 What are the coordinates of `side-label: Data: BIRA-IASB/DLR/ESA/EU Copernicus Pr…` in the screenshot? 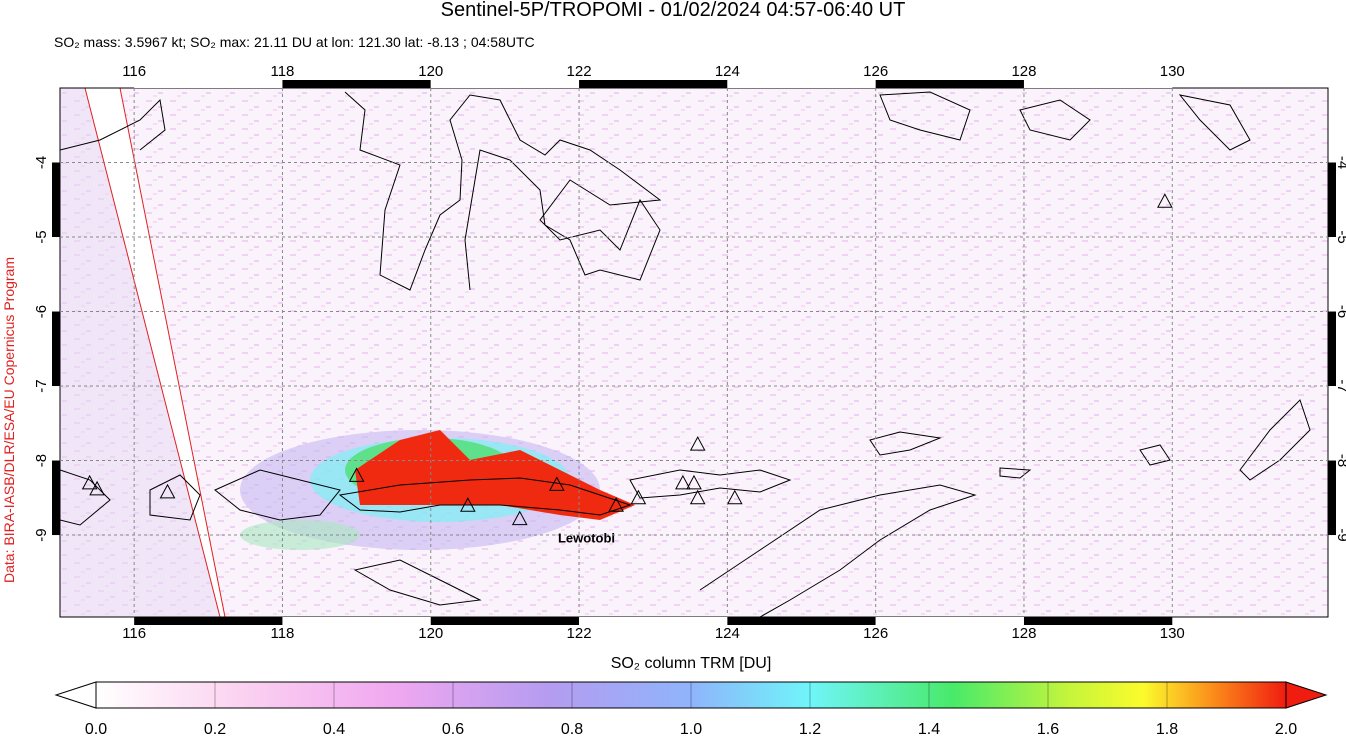 It's located at (9, 420).